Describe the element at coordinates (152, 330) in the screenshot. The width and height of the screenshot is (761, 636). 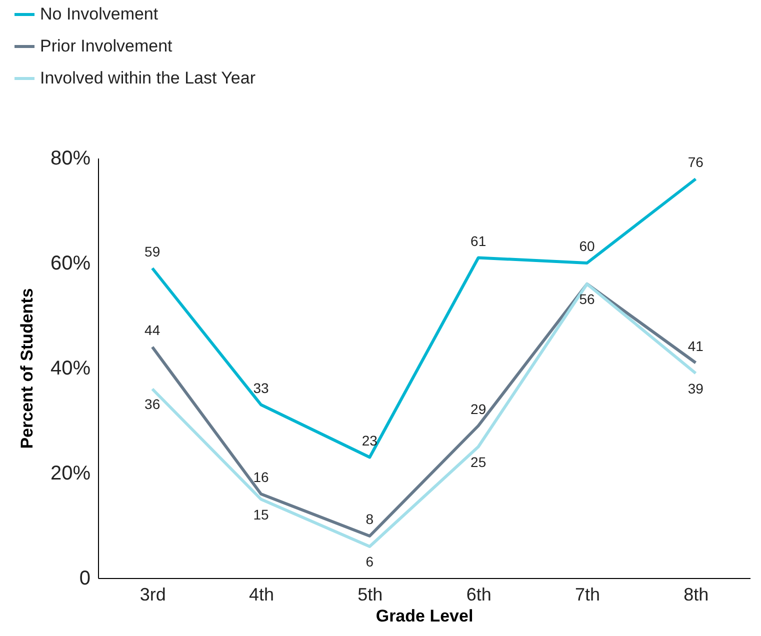
I see `data-label: 44` at that location.